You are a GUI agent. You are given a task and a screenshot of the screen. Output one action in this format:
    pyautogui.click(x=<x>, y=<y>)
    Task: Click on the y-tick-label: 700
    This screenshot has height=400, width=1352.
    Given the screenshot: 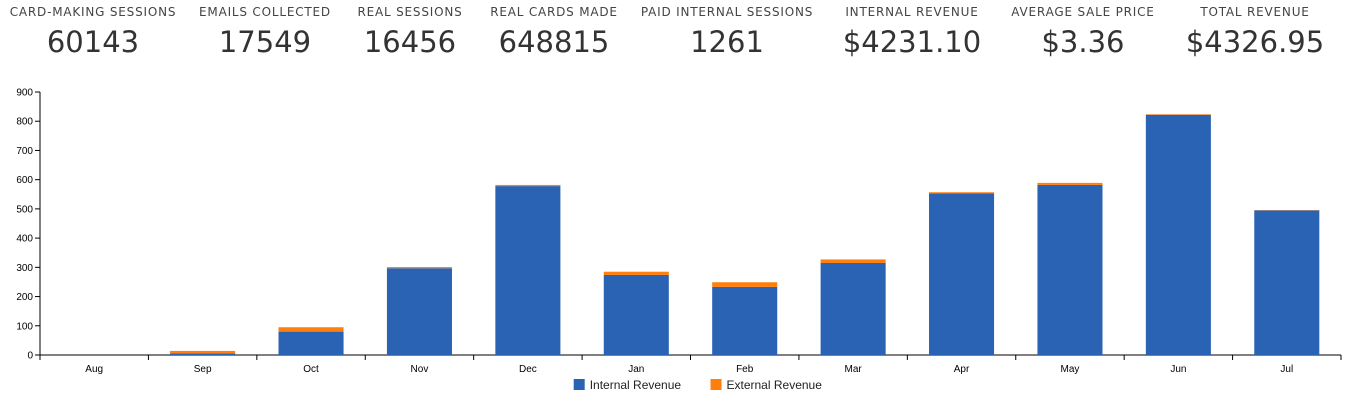 What is the action you would take?
    pyautogui.click(x=24, y=151)
    